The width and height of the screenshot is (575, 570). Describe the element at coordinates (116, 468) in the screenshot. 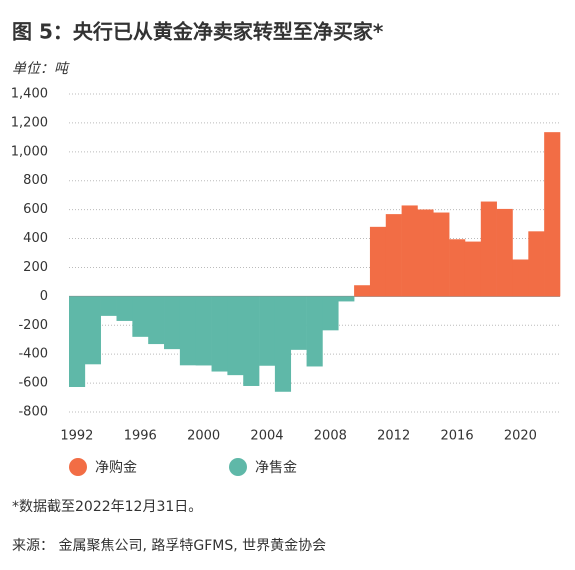

I see `legend-label: 净购金` at that location.